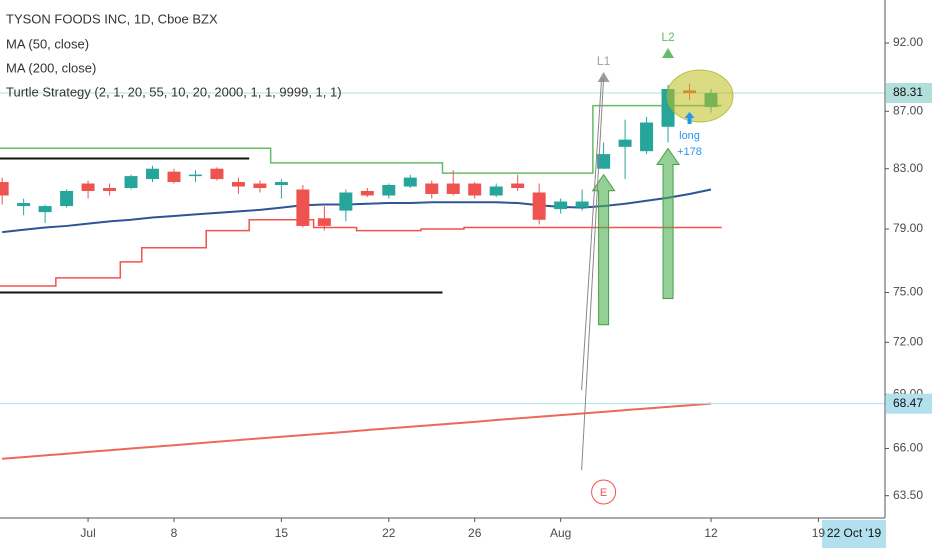 The image size is (932, 550). What do you see at coordinates (174, 533) in the screenshot?
I see `x-tick-label: 8` at bounding box center [174, 533].